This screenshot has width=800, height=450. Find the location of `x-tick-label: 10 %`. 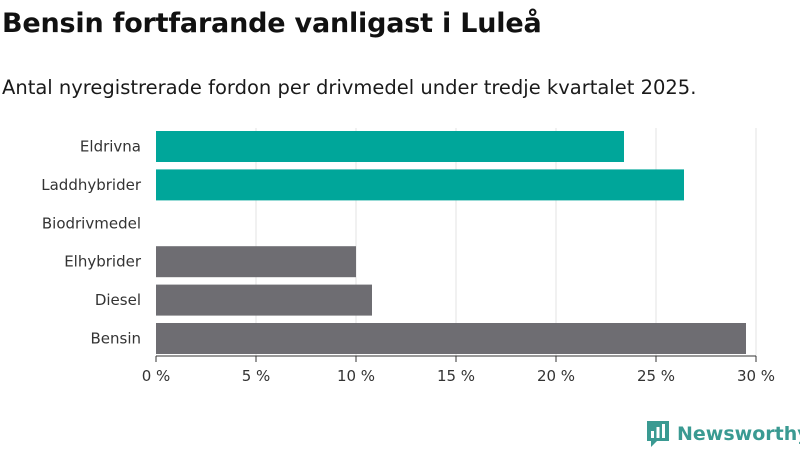

x-tick-label: 10 % is located at coordinates (356, 376).